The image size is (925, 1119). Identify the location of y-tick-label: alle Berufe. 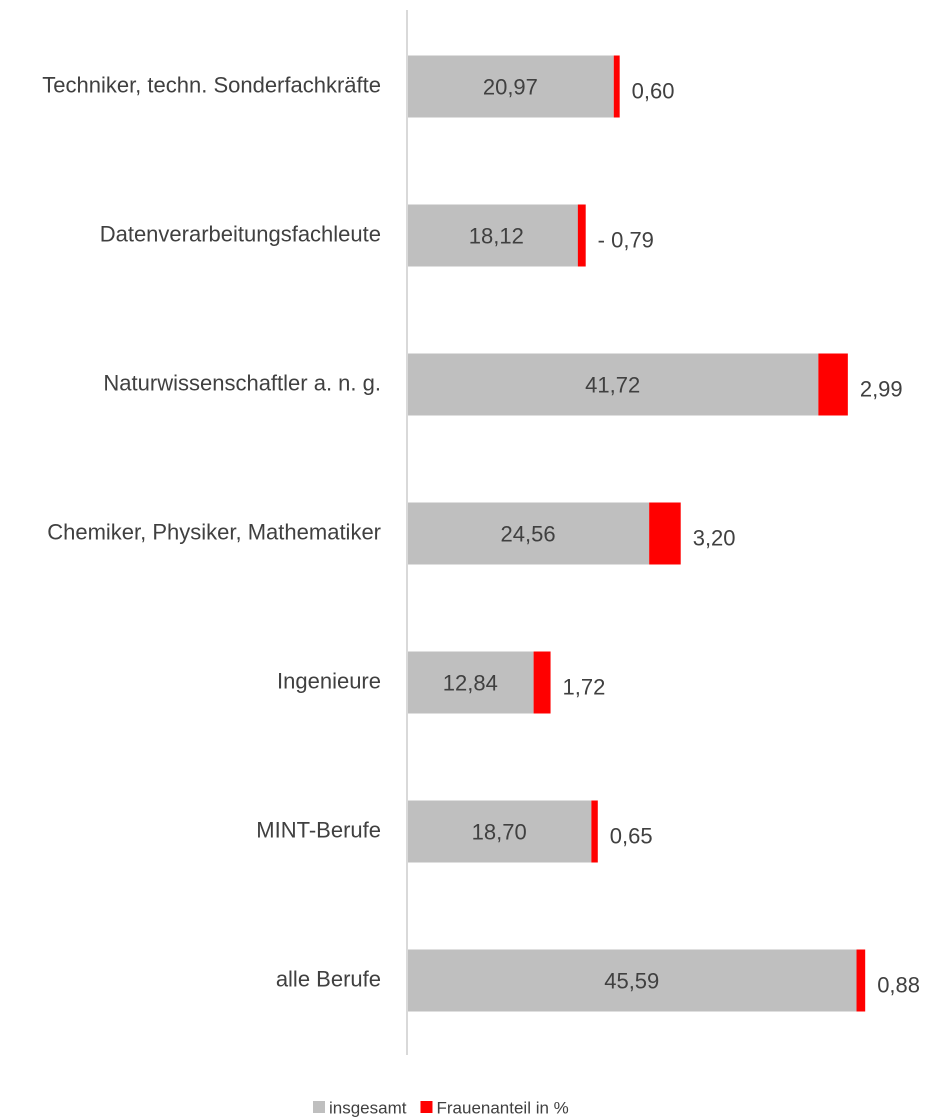
(328, 978).